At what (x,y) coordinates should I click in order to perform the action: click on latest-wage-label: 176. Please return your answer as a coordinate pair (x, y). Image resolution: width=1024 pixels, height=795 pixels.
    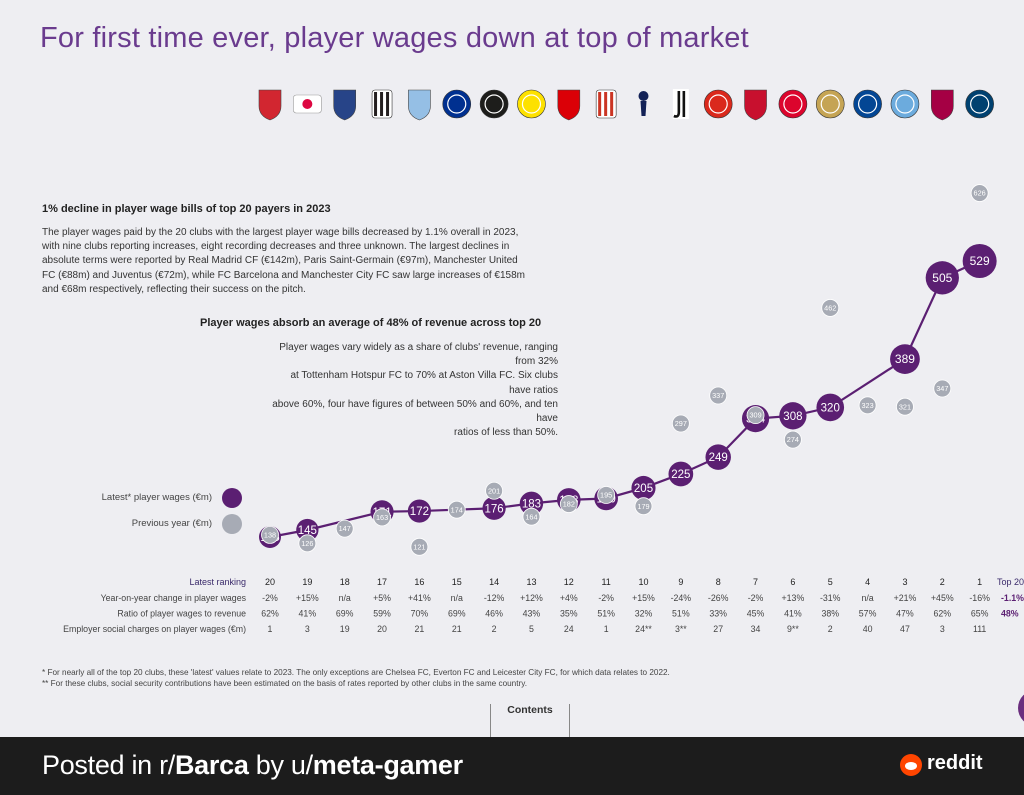
    Looking at the image, I should click on (494, 509).